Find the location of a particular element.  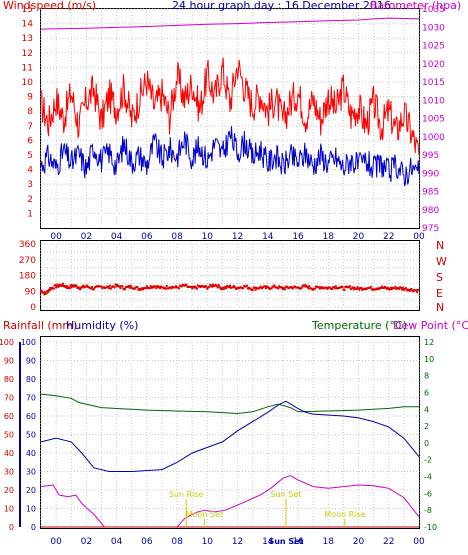

windspeed-tick-label: 5 is located at coordinates (30, 156).